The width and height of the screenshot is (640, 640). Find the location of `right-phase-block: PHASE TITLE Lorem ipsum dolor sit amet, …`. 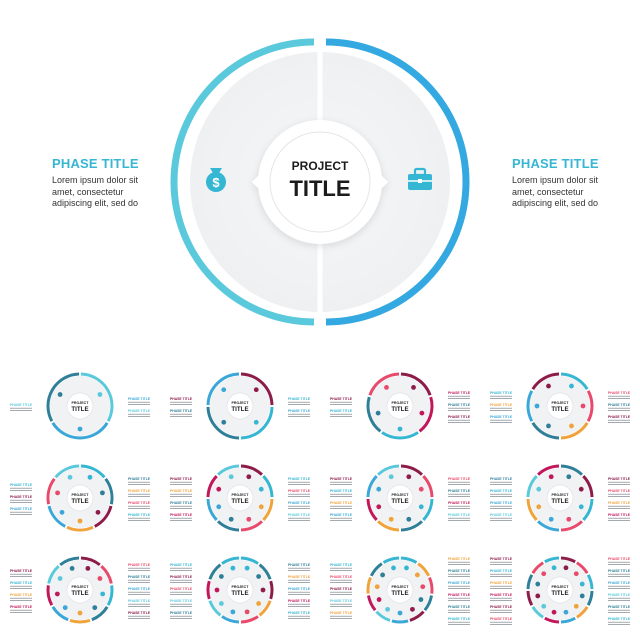

right-phase-block: PHASE TITLE Lorem ipsum dolor sit amet, … is located at coordinates (576, 183).